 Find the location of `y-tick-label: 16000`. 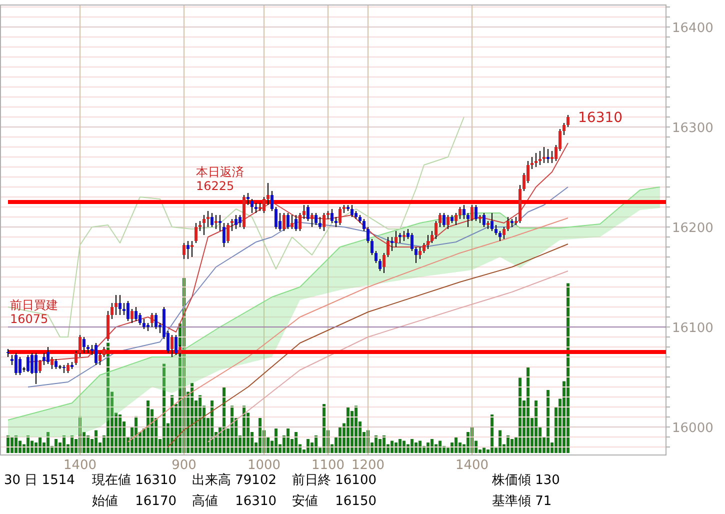

y-tick-label: 16000 is located at coordinates (693, 428).